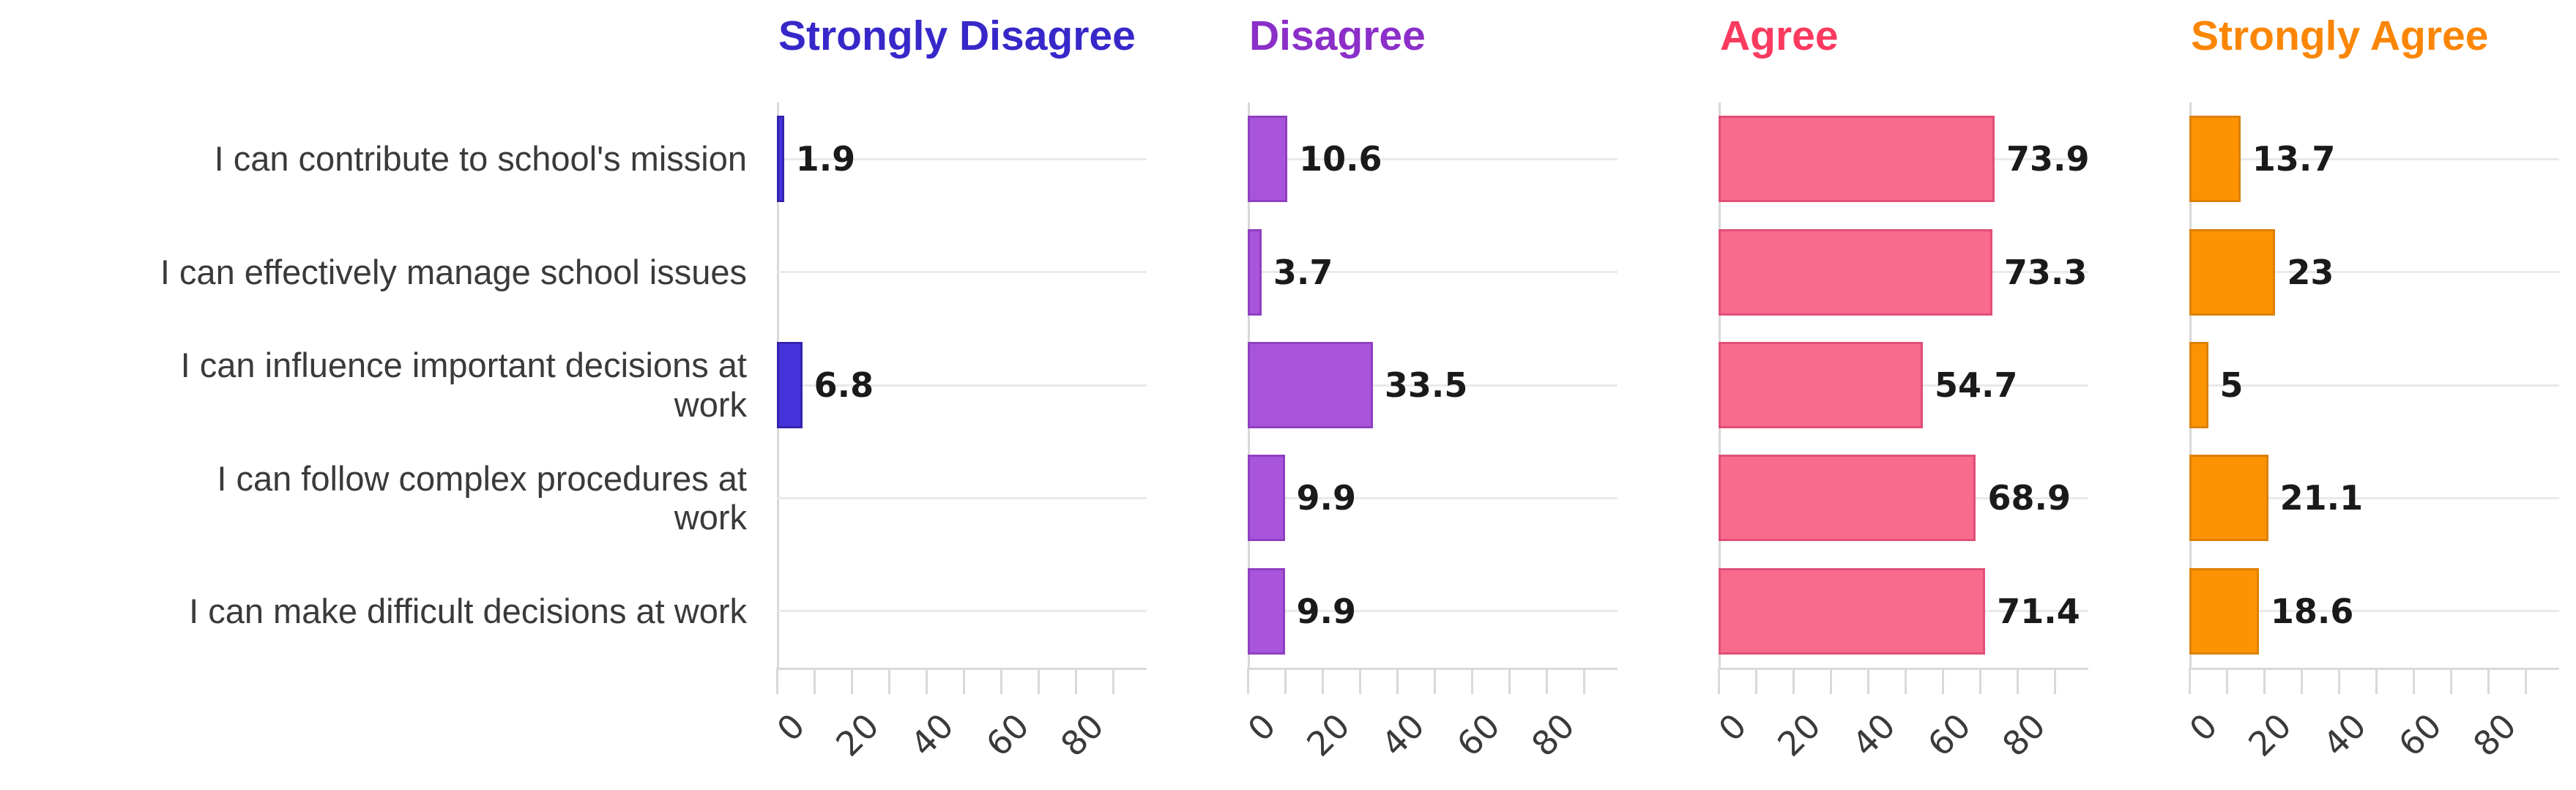 The width and height of the screenshot is (2576, 790). I want to click on value-label: 13.7, so click(2294, 159).